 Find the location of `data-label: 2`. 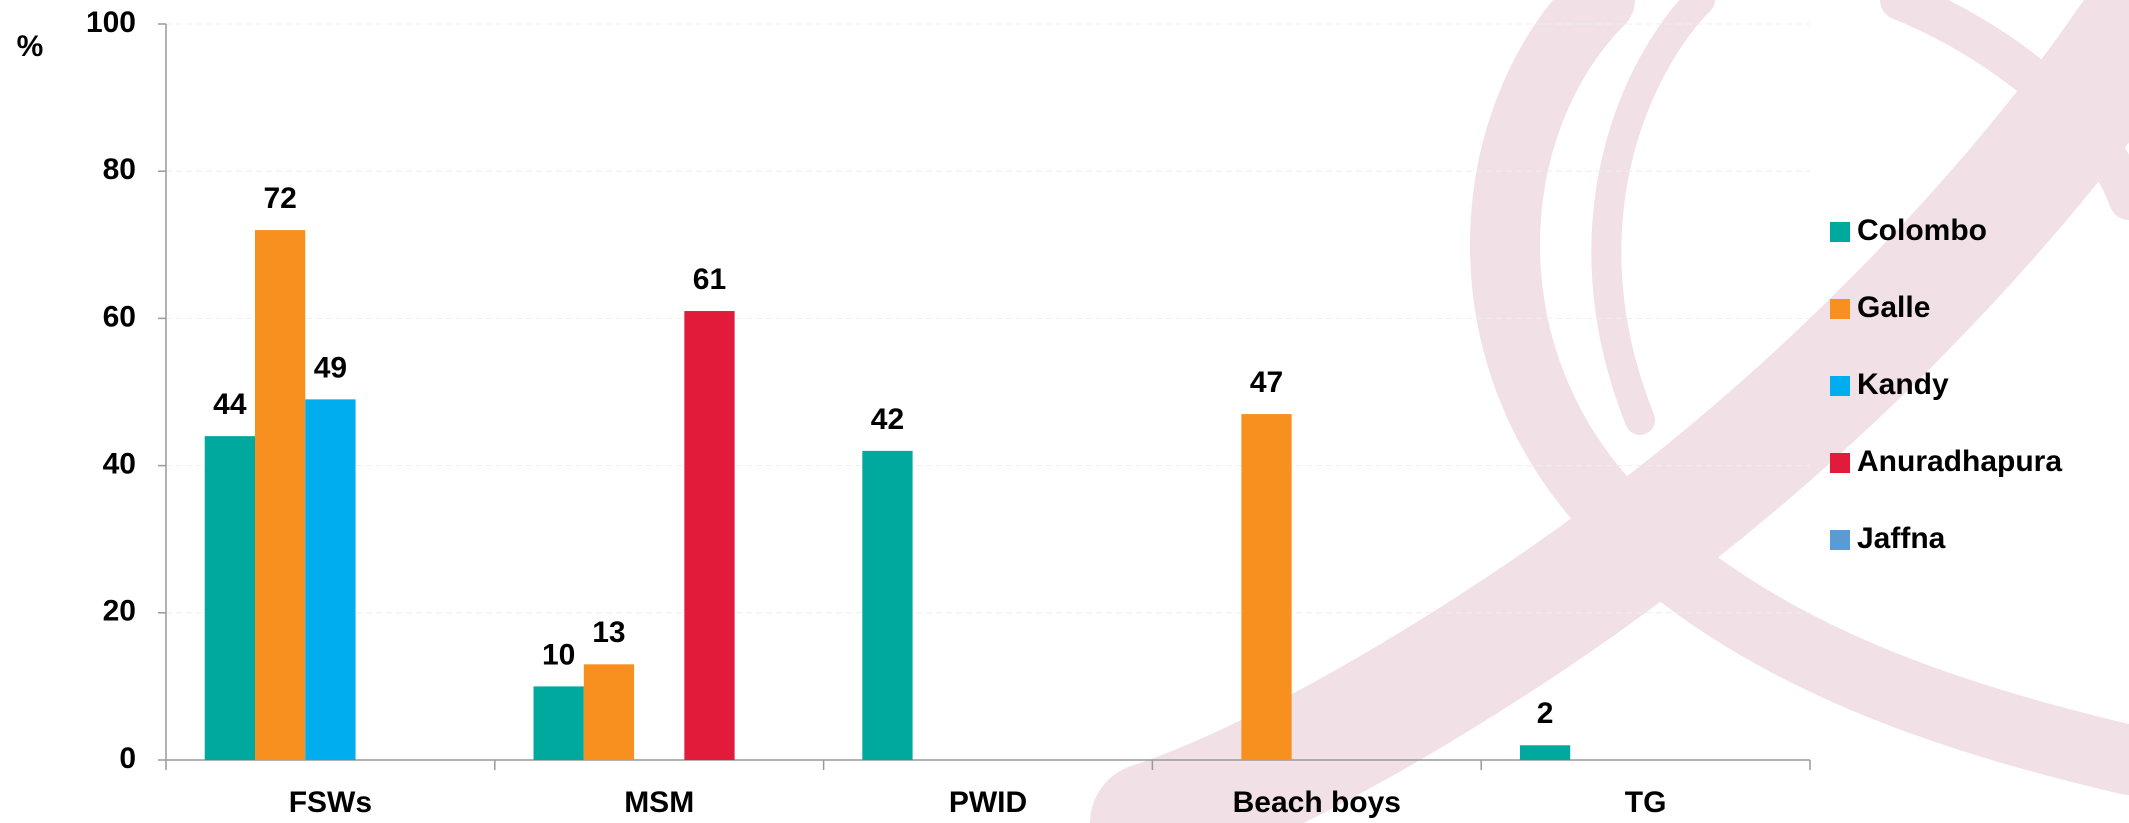

data-label: 2 is located at coordinates (1545, 713).